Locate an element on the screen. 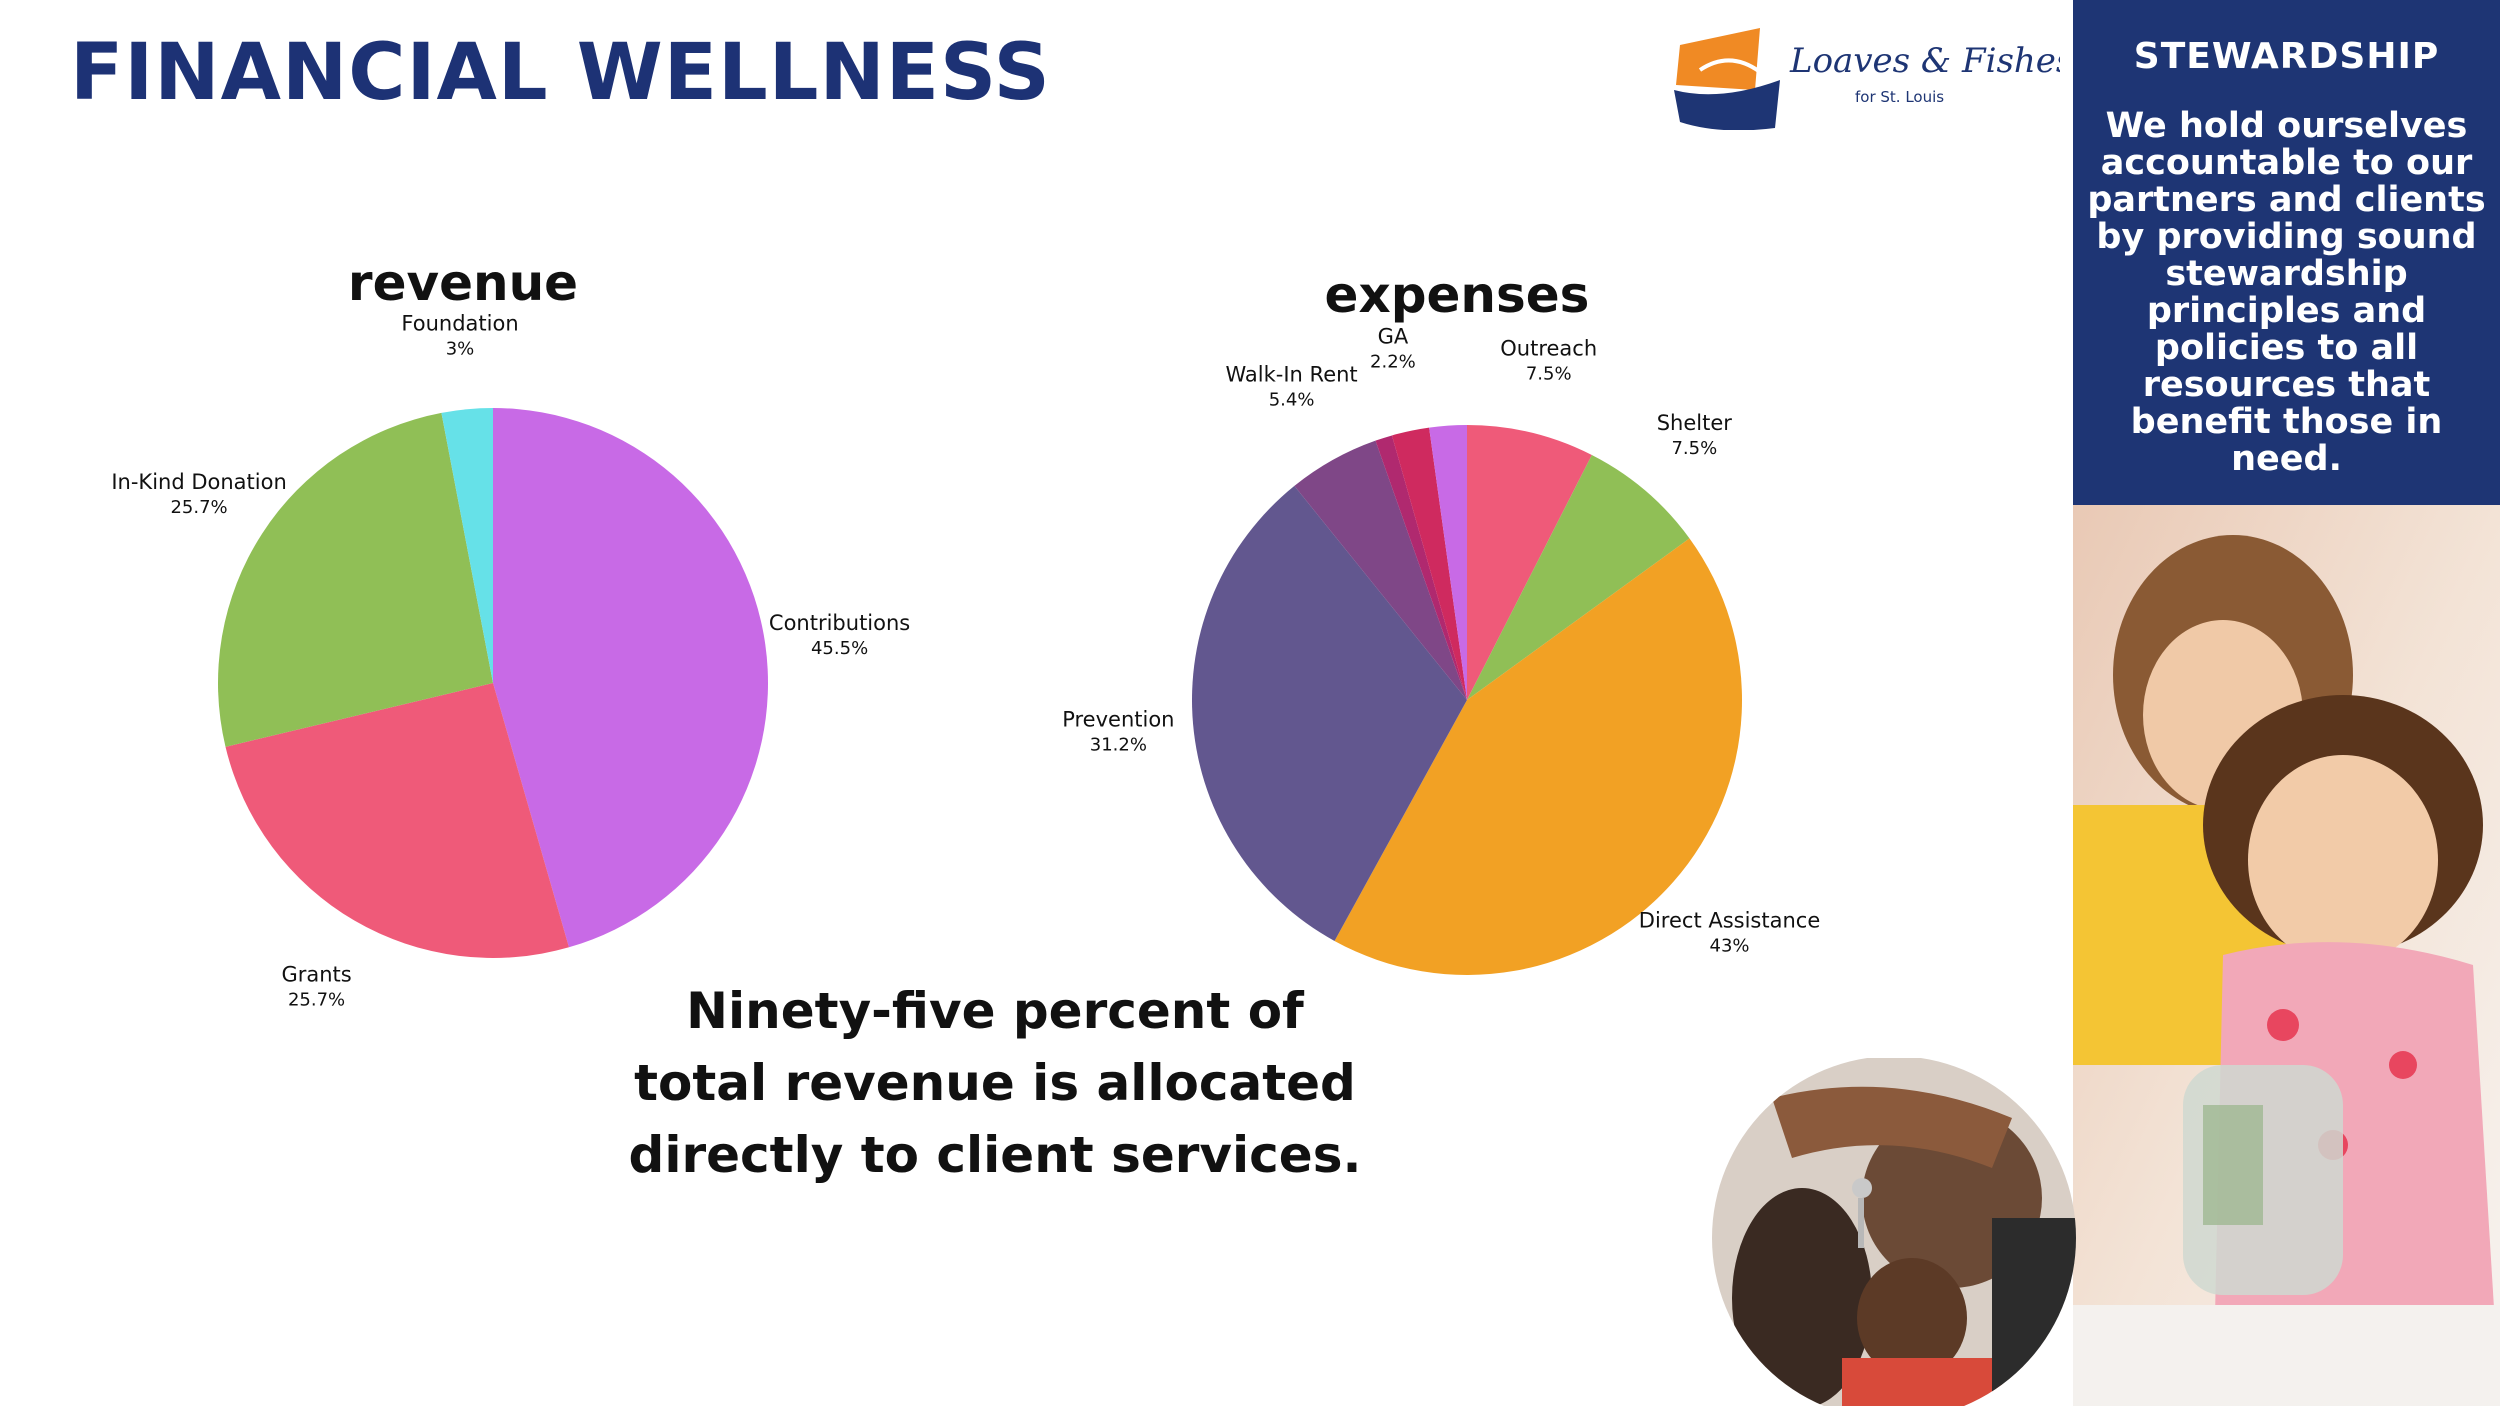 This screenshot has width=2500, height=1406. slice-percent: 2.2% is located at coordinates (1393, 362).